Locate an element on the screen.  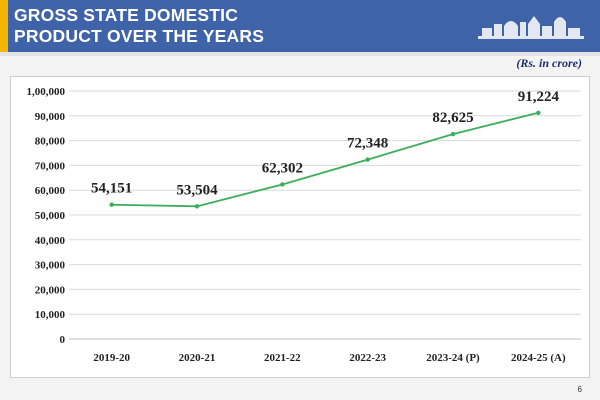
data-label: 91,224 is located at coordinates (539, 97).